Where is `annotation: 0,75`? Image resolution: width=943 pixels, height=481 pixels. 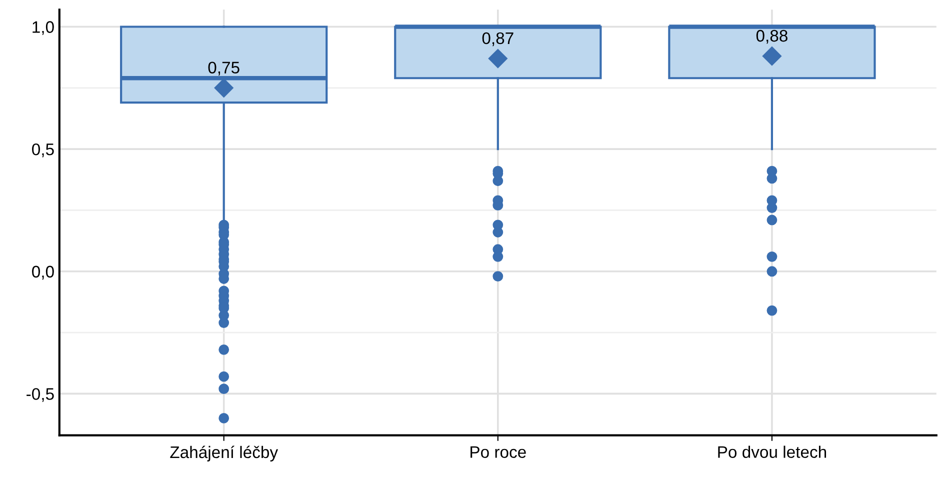
annotation: 0,75 is located at coordinates (224, 69).